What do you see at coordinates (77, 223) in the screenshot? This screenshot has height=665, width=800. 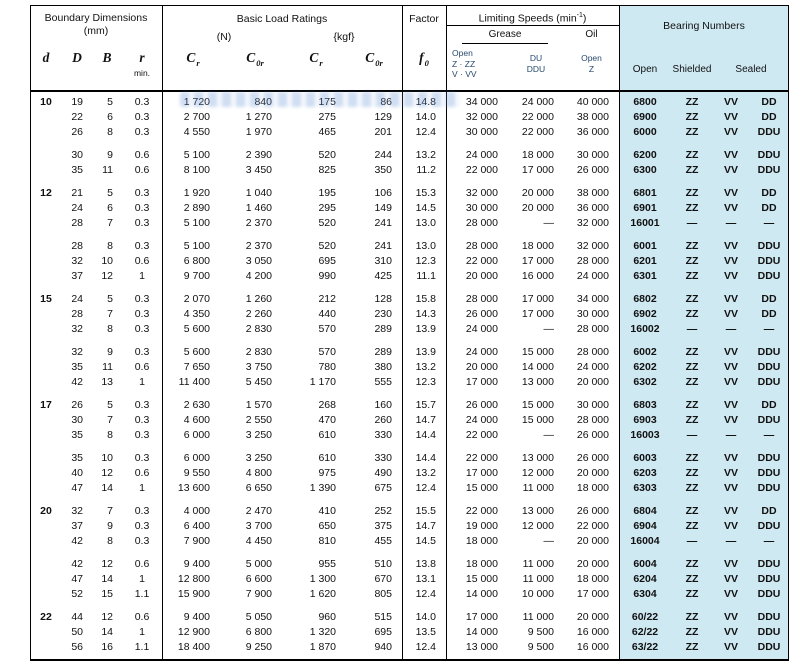 I see `cell-D: 28` at bounding box center [77, 223].